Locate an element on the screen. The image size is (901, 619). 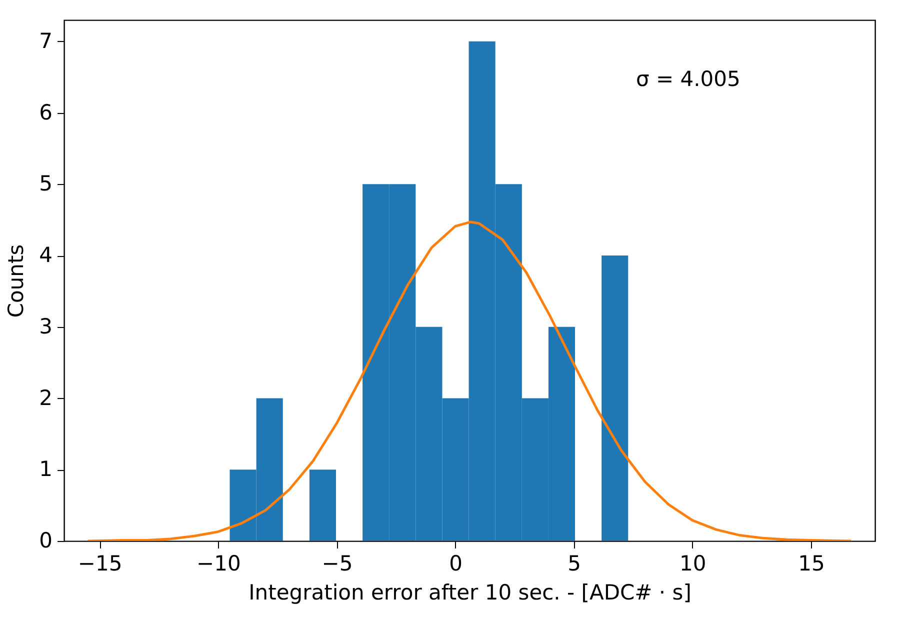
y-tick-label: 6 is located at coordinates (45, 112).